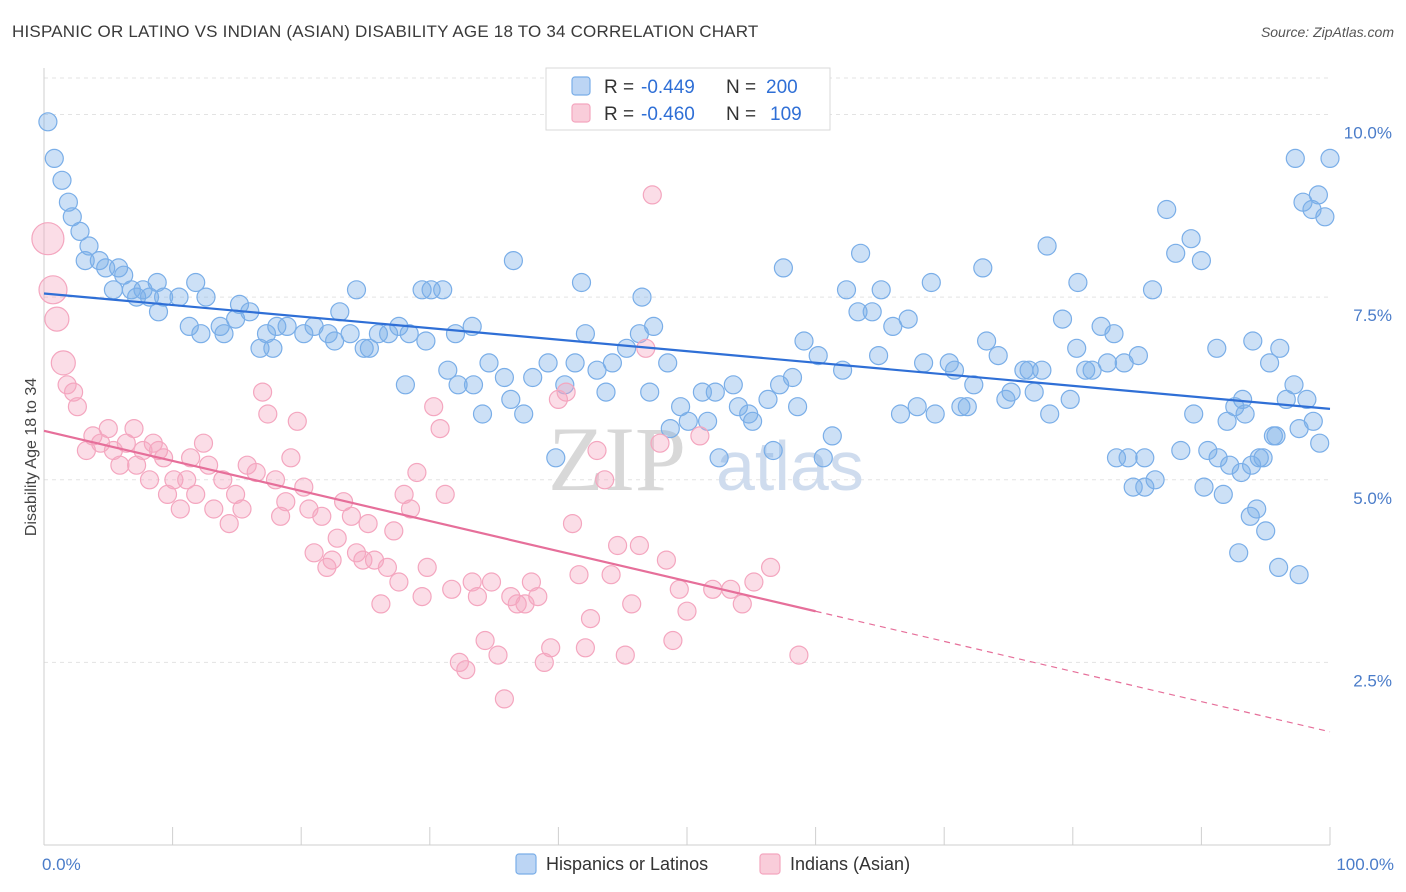  I want to click on y-tick-labels: 2.5% 5.0% 7.5% 10.0%, so click(1368, 407).